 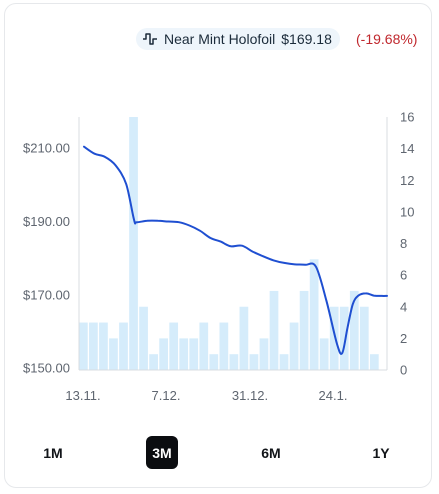 What do you see at coordinates (162, 452) in the screenshot?
I see `period-3m-button: 3M` at bounding box center [162, 452].